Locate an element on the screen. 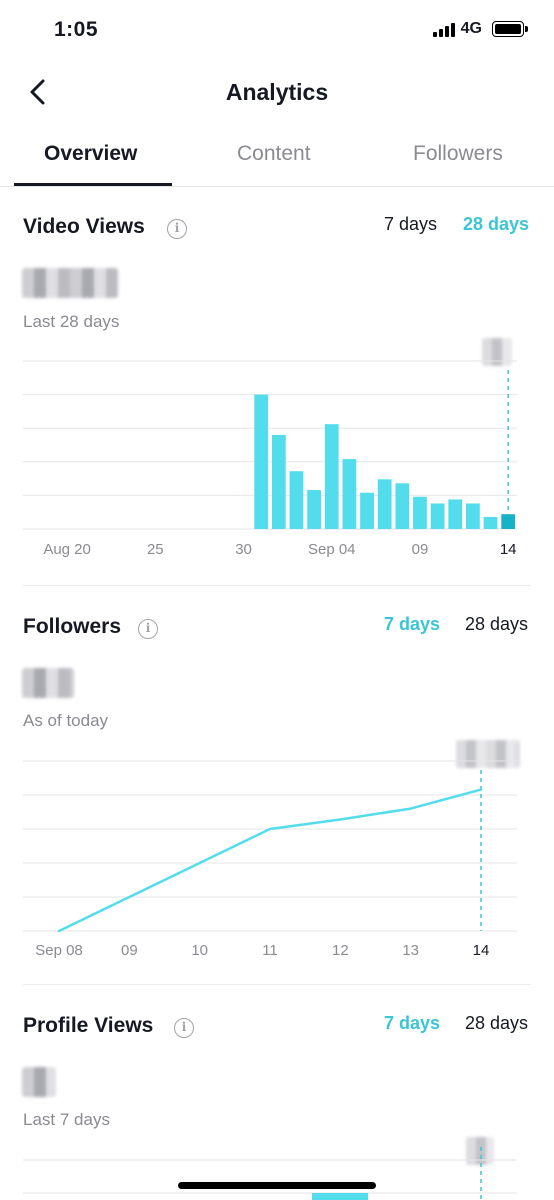 This screenshot has height=1200, width=554. followers-line is located at coordinates (270, 860).